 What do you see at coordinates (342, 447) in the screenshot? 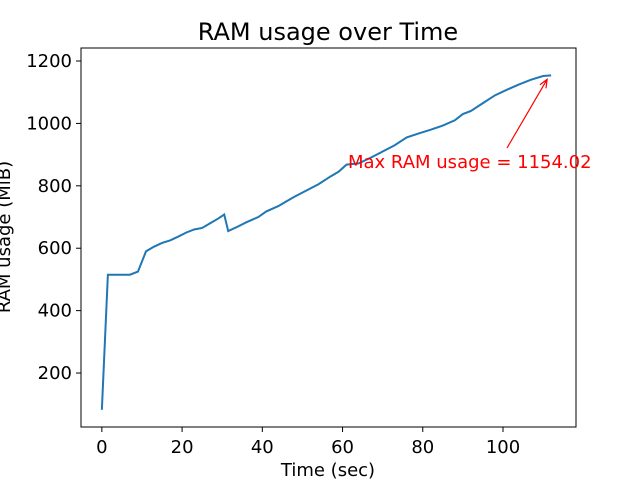
I see `x-tick-label: 60` at bounding box center [342, 447].